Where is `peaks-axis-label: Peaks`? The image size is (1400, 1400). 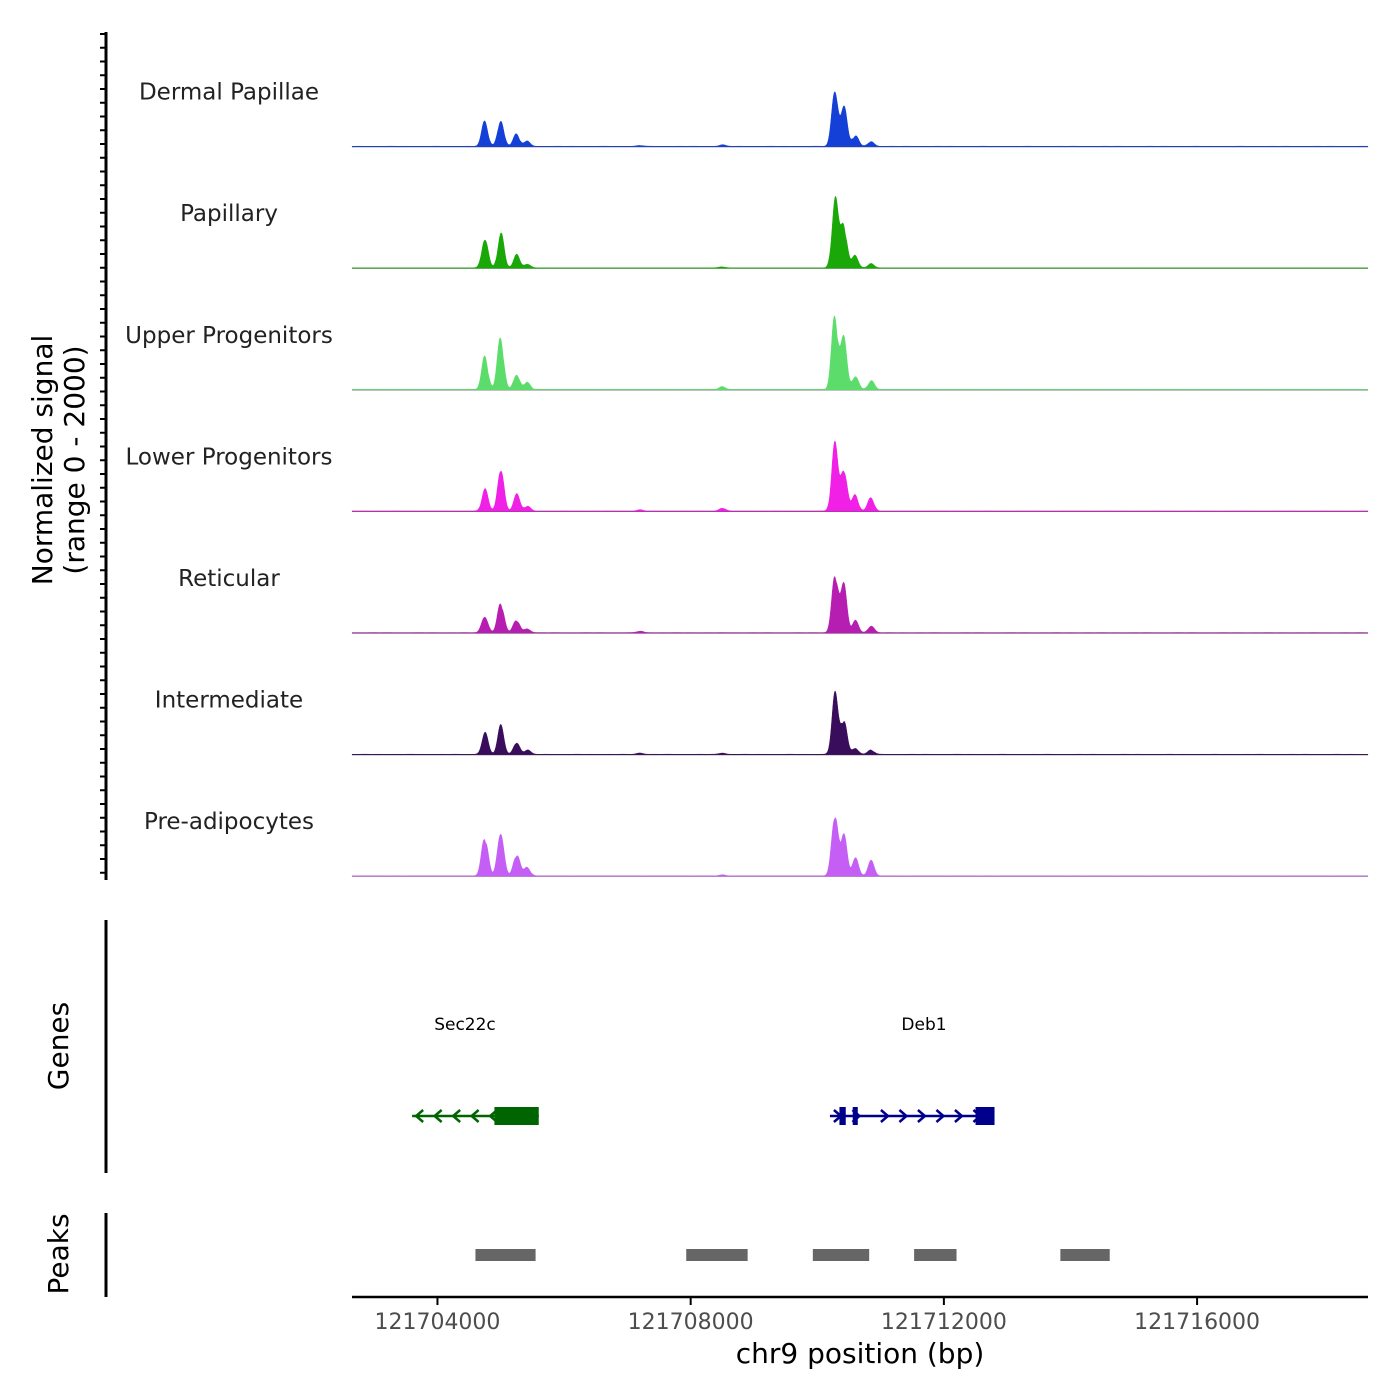 peaks-axis-label: Peaks is located at coordinates (58, 1253).